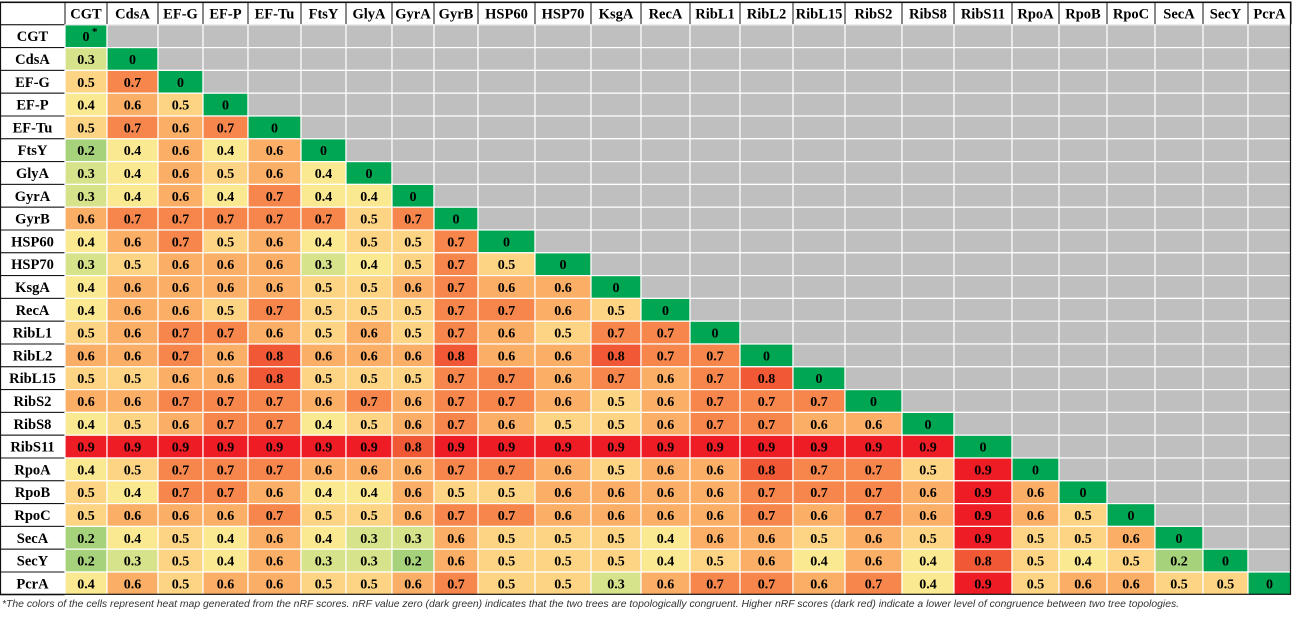 The height and width of the screenshot is (632, 1293). What do you see at coordinates (1083, 493) in the screenshot?
I see `cell-value-label: 0` at bounding box center [1083, 493].